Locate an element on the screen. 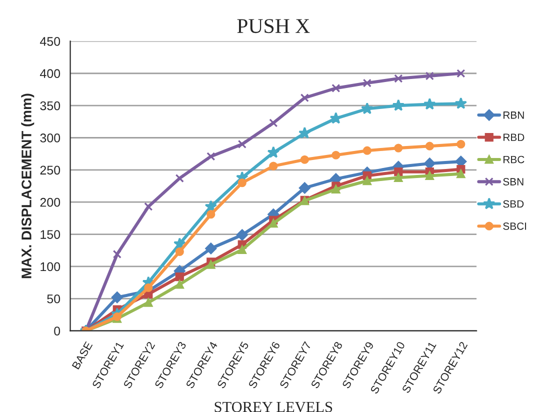  legend-label: RBN is located at coordinates (514, 115).